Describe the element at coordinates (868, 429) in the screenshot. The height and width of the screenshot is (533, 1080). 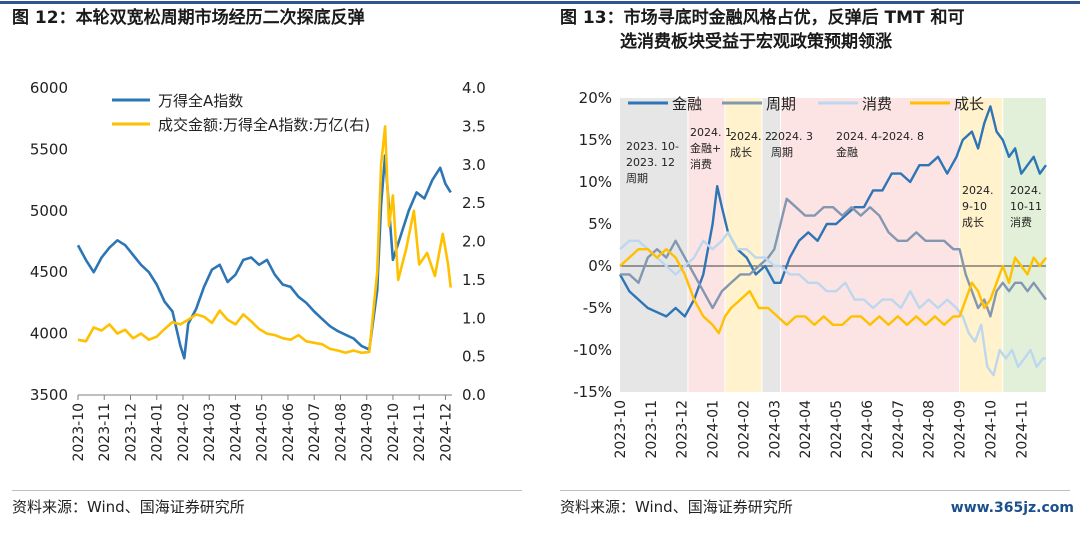
I see `right-x-tick-label: 2024-06` at that location.